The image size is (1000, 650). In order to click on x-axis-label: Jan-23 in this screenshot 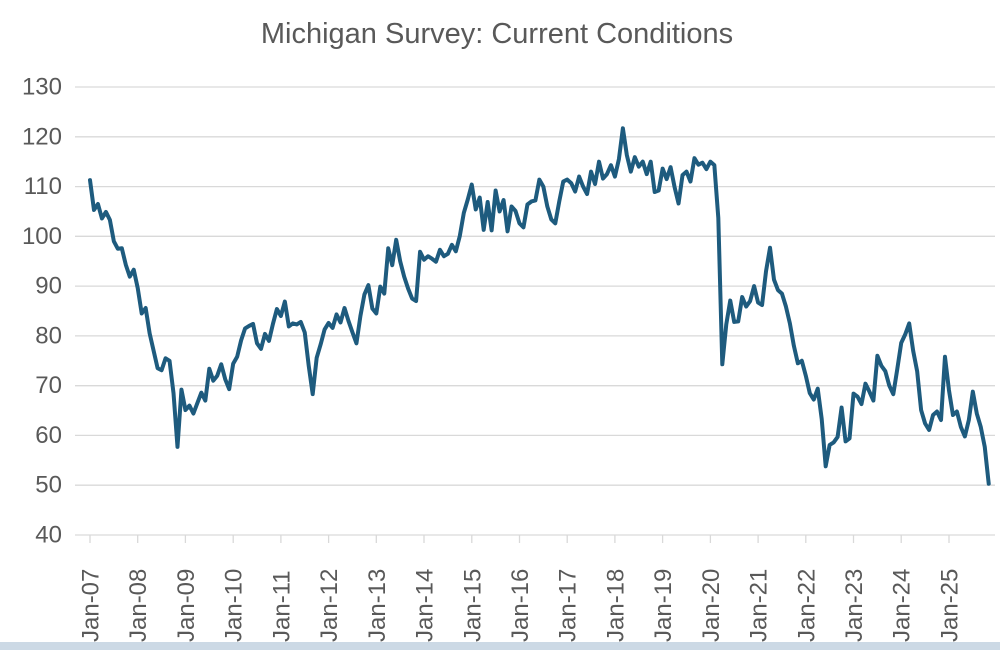, I will do `click(854, 605)`.